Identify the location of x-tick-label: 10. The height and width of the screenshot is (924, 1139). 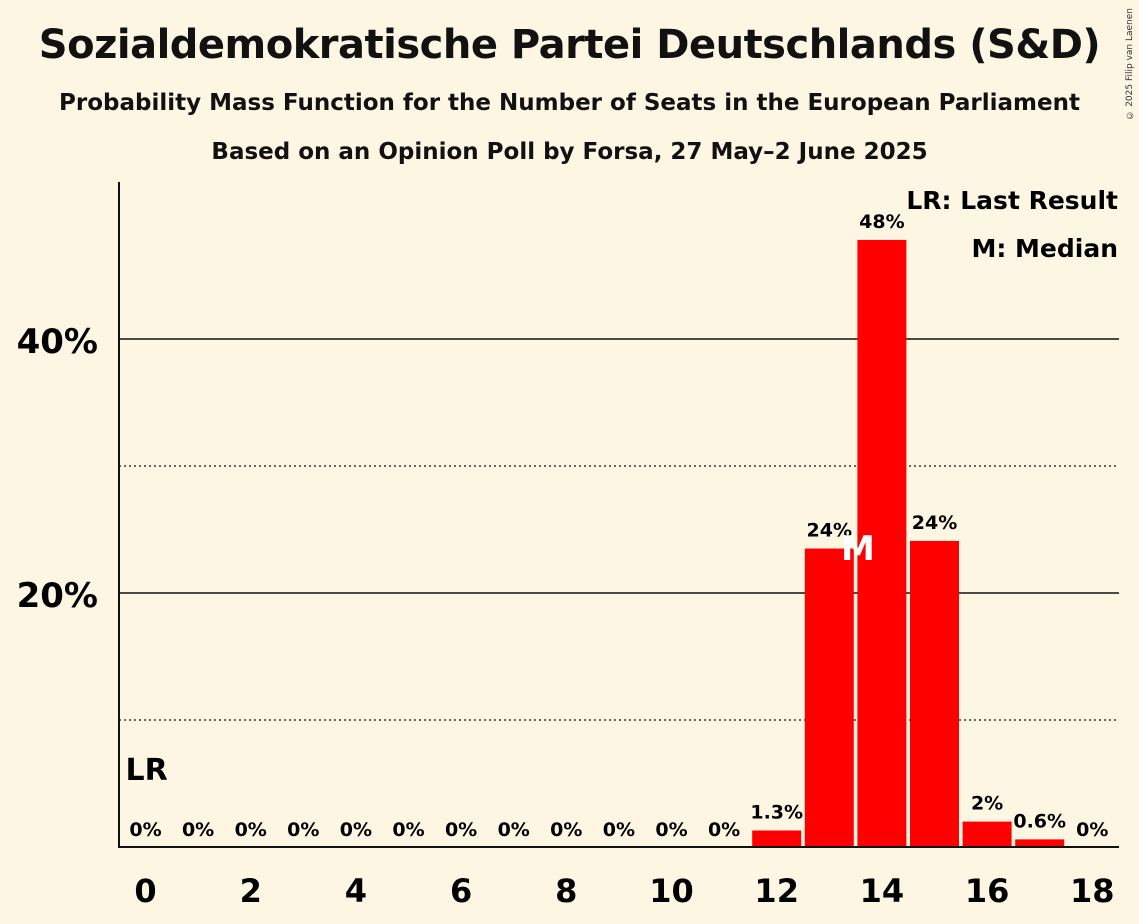
(671, 891).